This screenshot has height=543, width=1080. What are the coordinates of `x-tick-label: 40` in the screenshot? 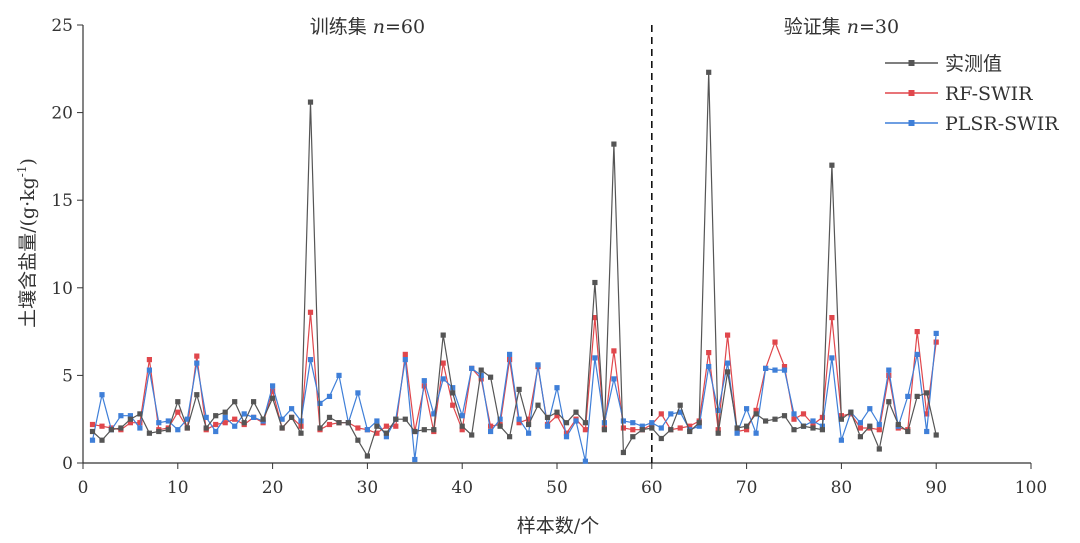 It's located at (462, 488).